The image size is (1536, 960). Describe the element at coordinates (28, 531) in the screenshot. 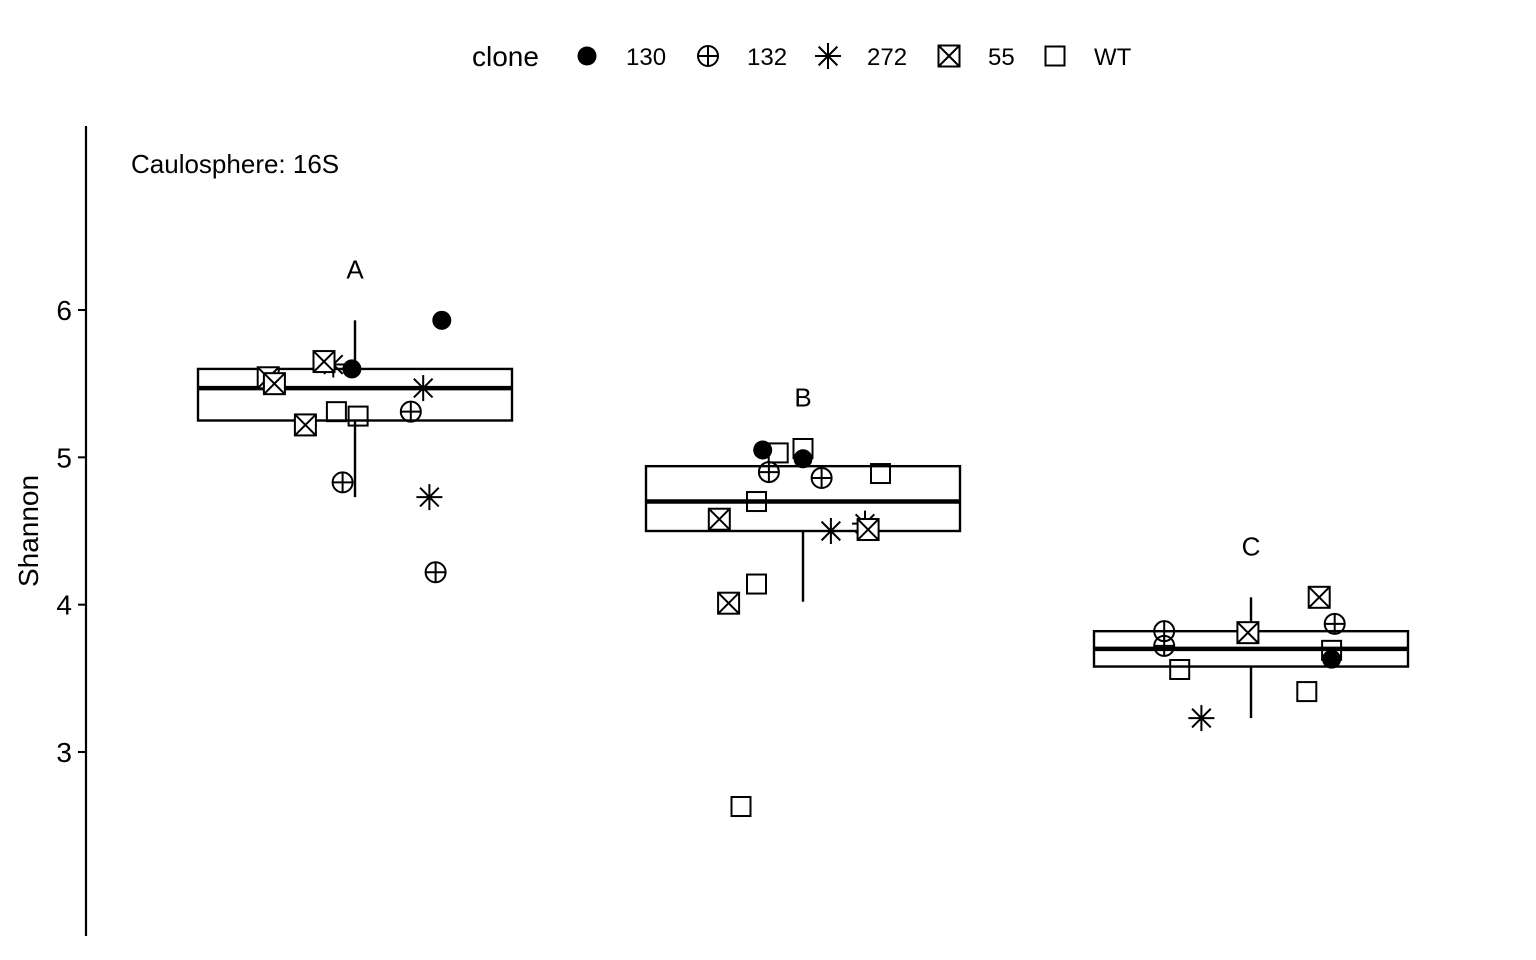

I see `y-axis-title: Shannon` at that location.